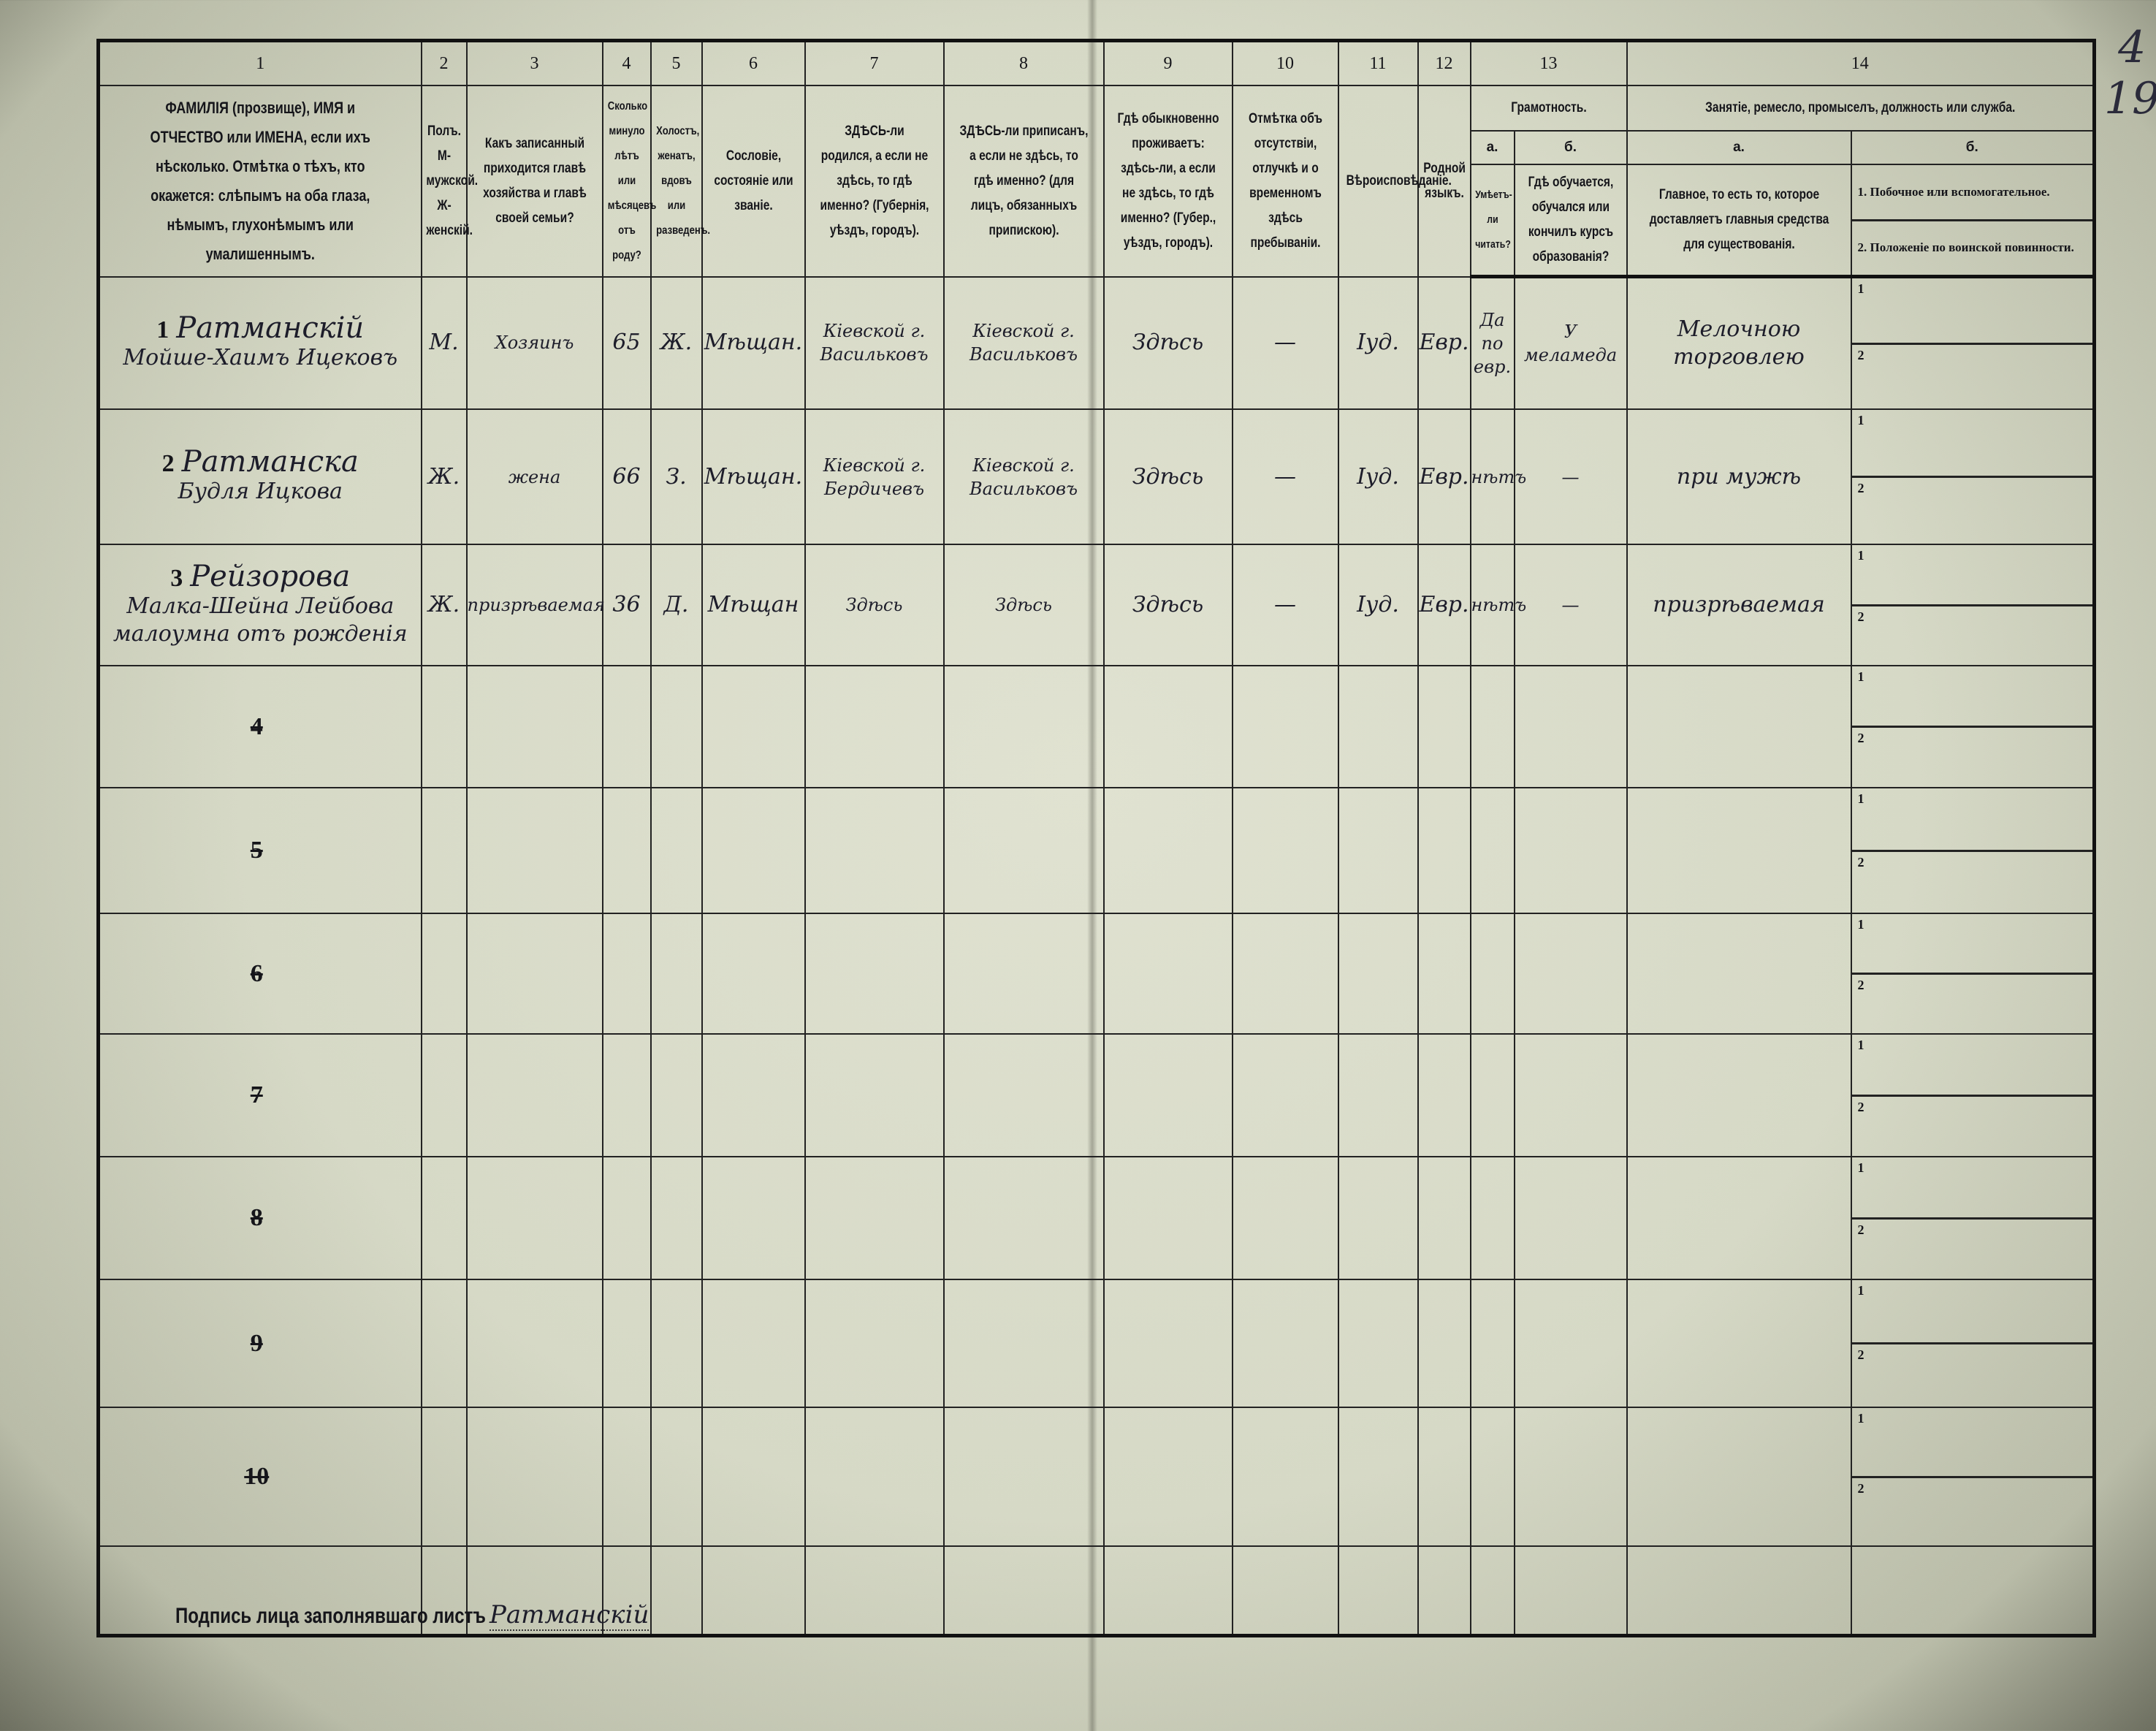  What do you see at coordinates (1444, 476) in the screenshot?
I see `language-cell: Евр.` at bounding box center [1444, 476].